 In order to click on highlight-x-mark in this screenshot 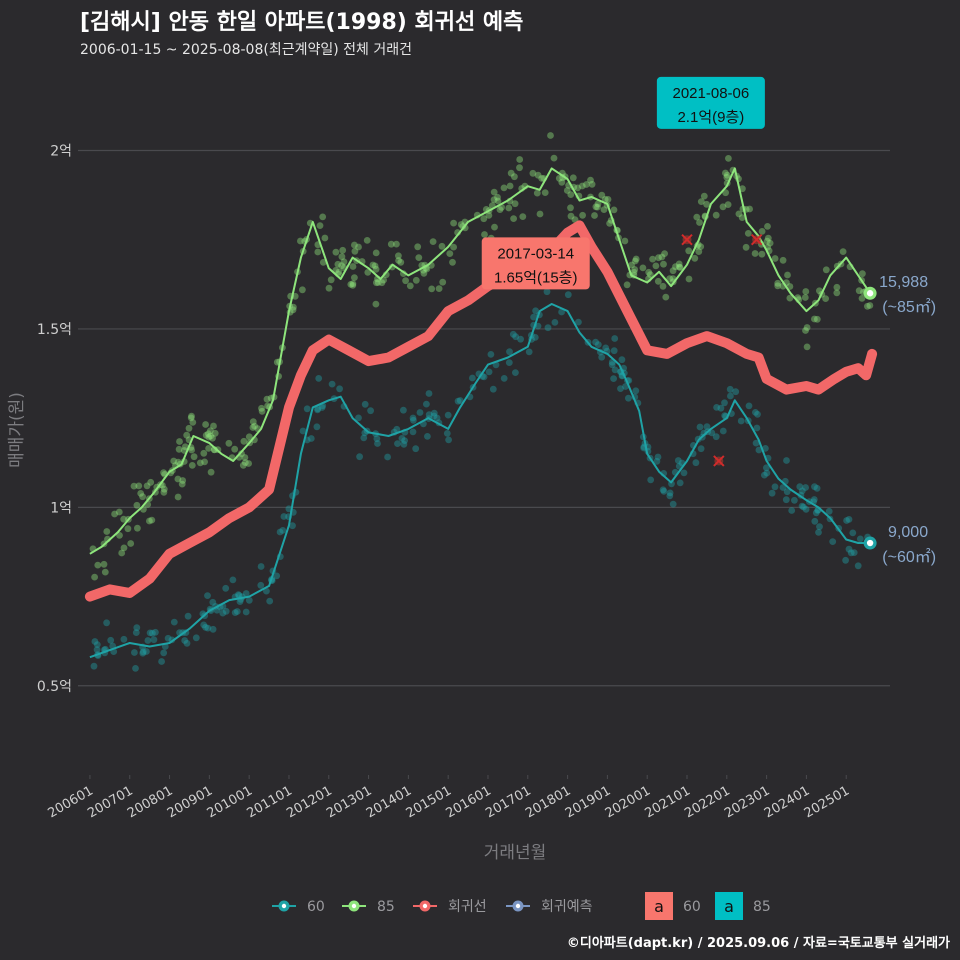, I will do `click(719, 461)`.